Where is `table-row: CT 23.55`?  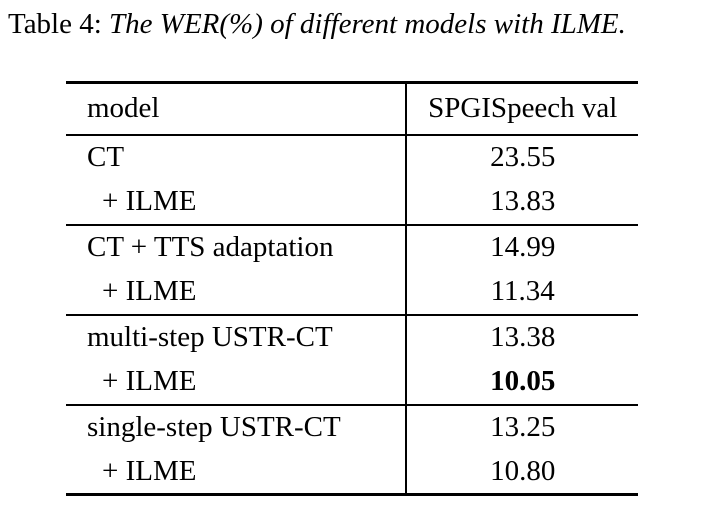 table-row: CT 23.55 is located at coordinates (352, 157).